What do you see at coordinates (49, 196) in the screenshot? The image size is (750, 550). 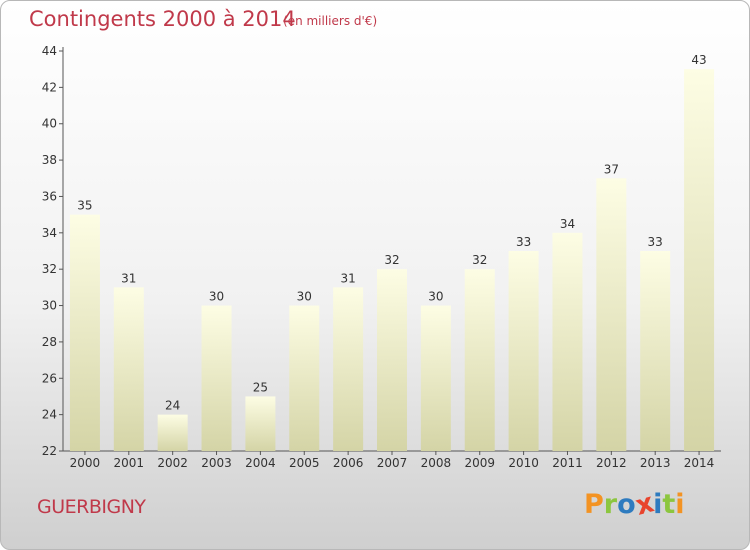 I see `y-tick-label: 36` at bounding box center [49, 196].